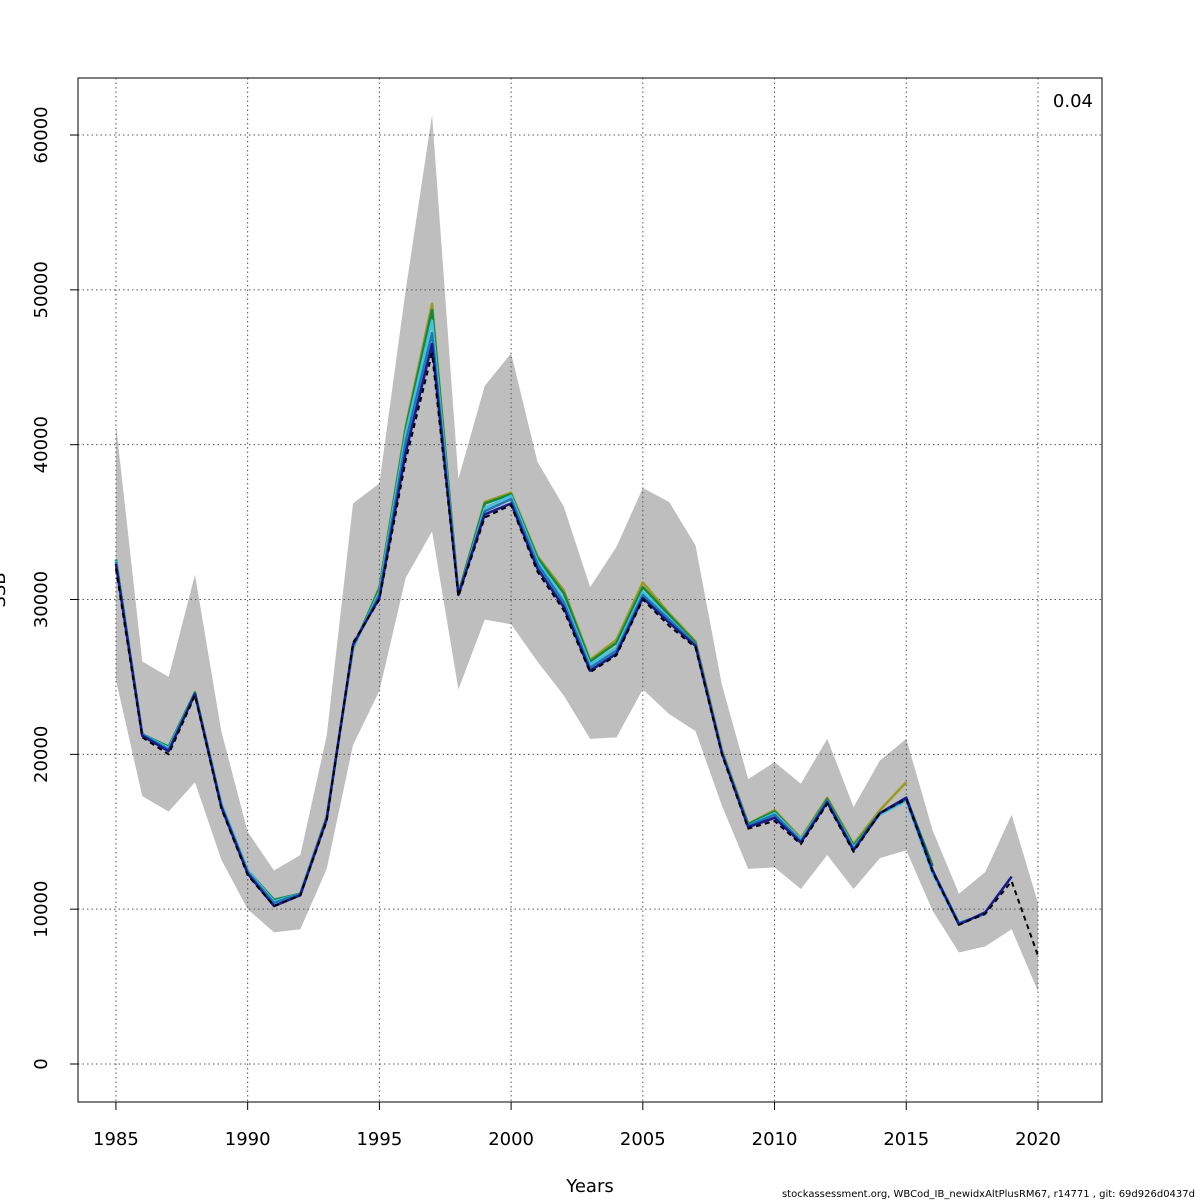  I want to click on y-tick-label: 50000, so click(41, 289).